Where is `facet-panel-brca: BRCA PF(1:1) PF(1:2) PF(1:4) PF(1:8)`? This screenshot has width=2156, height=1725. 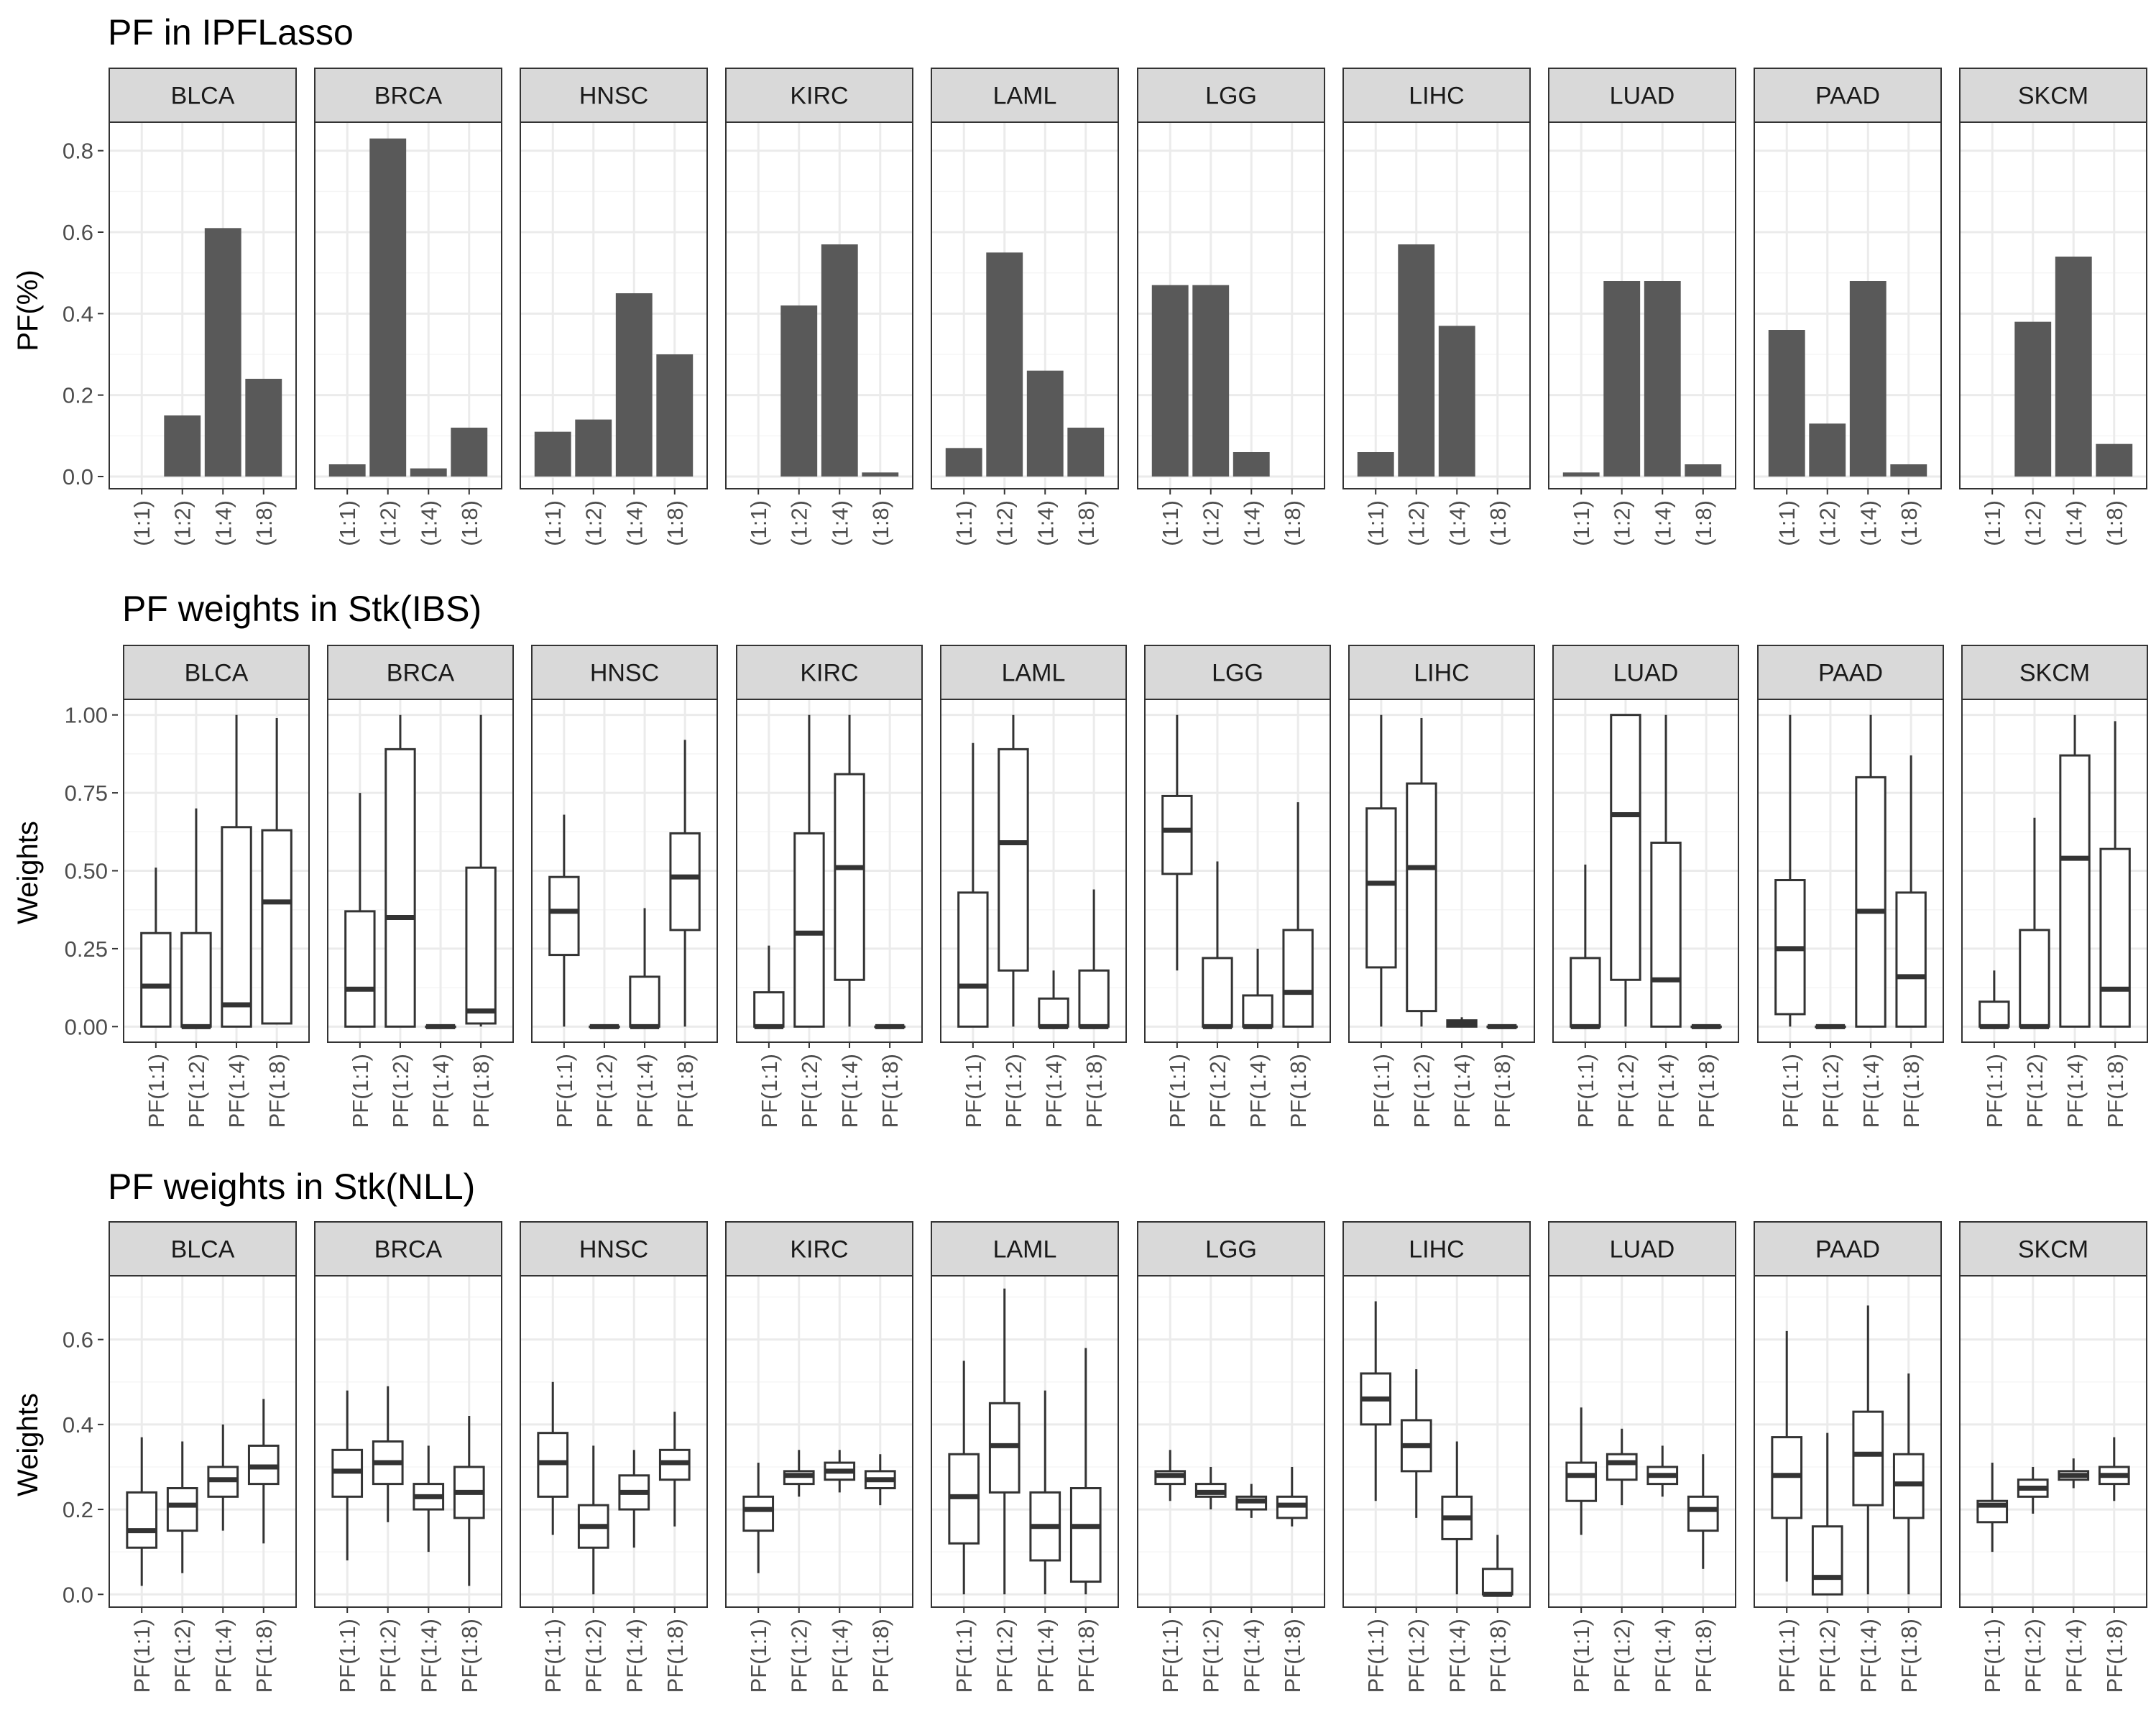
facet-panel-brca: BRCA PF(1:1) PF(1:2) PF(1:4) PF(1:8) is located at coordinates (408, 1457).